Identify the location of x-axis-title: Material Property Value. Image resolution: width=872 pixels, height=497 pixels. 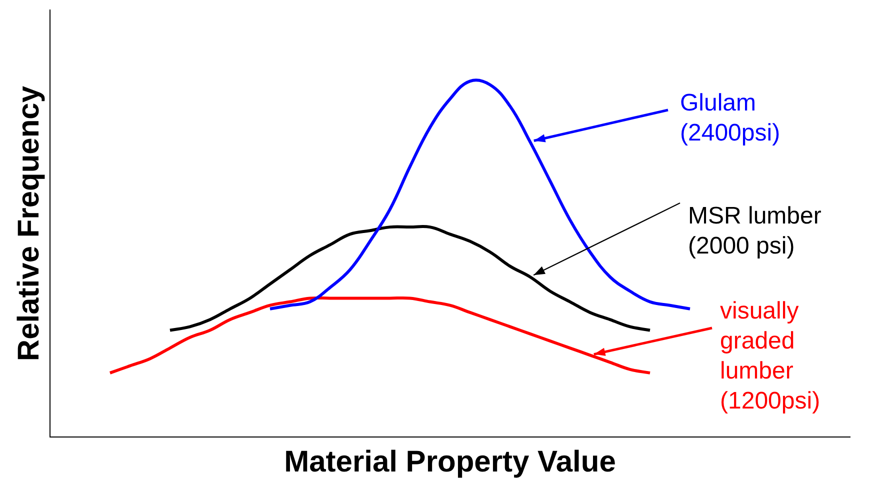
(450, 461).